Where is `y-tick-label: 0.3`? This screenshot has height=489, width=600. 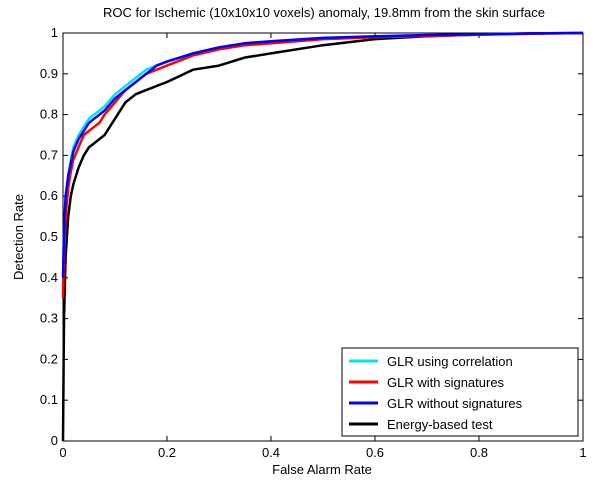
y-tick-label: 0.3 is located at coordinates (49, 318).